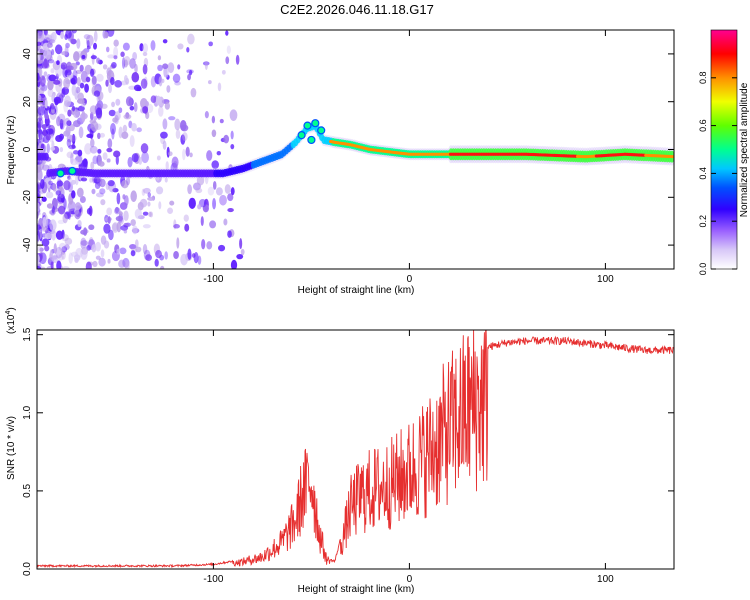 This screenshot has width=750, height=600. What do you see at coordinates (410, 579) in the screenshot?
I see `x-tick-label: 0` at bounding box center [410, 579].